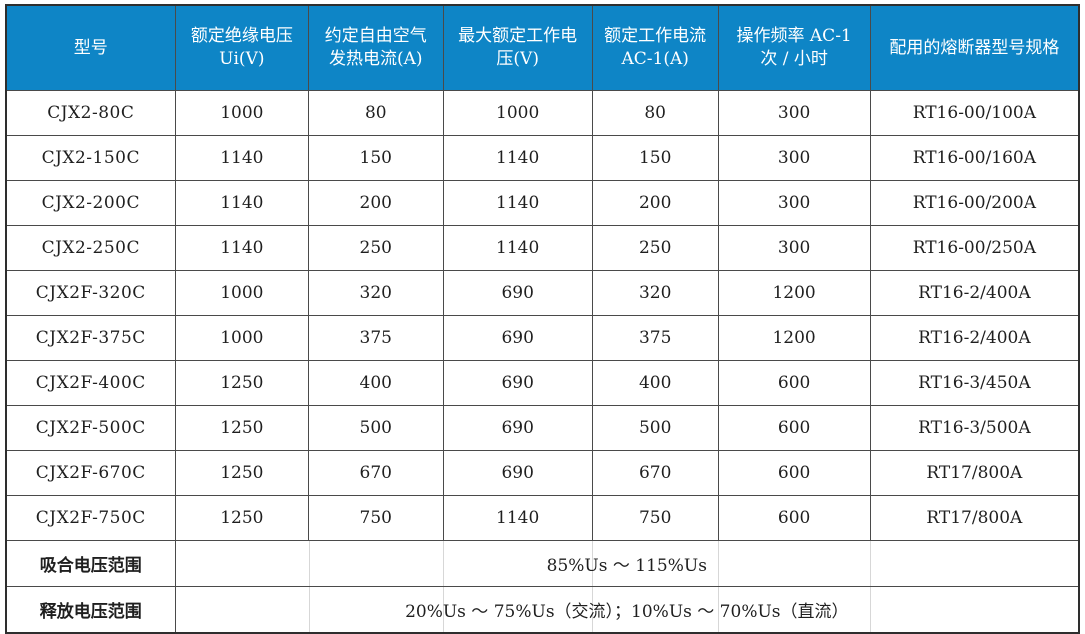 The height and width of the screenshot is (634, 1085). Describe the element at coordinates (376, 338) in the screenshot. I see `cell-ith: 375` at that location.